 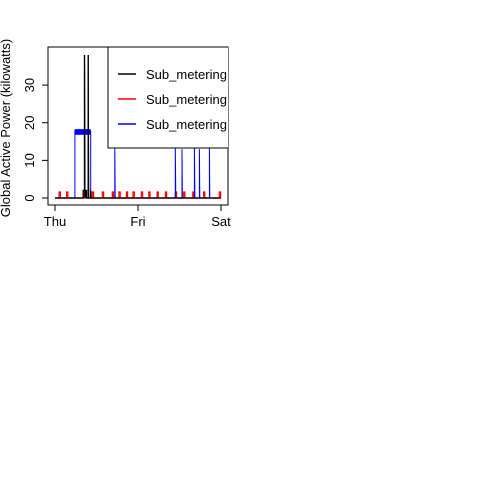 I want to click on plot-area, so click(x=138, y=126).